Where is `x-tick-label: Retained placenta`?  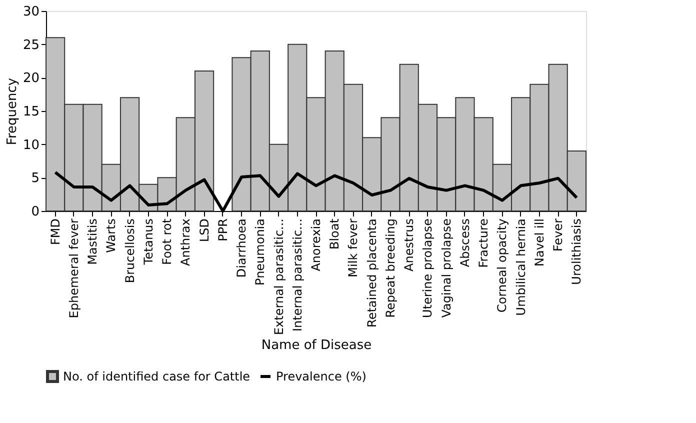 x-tick-label: Retained placenta is located at coordinates (371, 273).